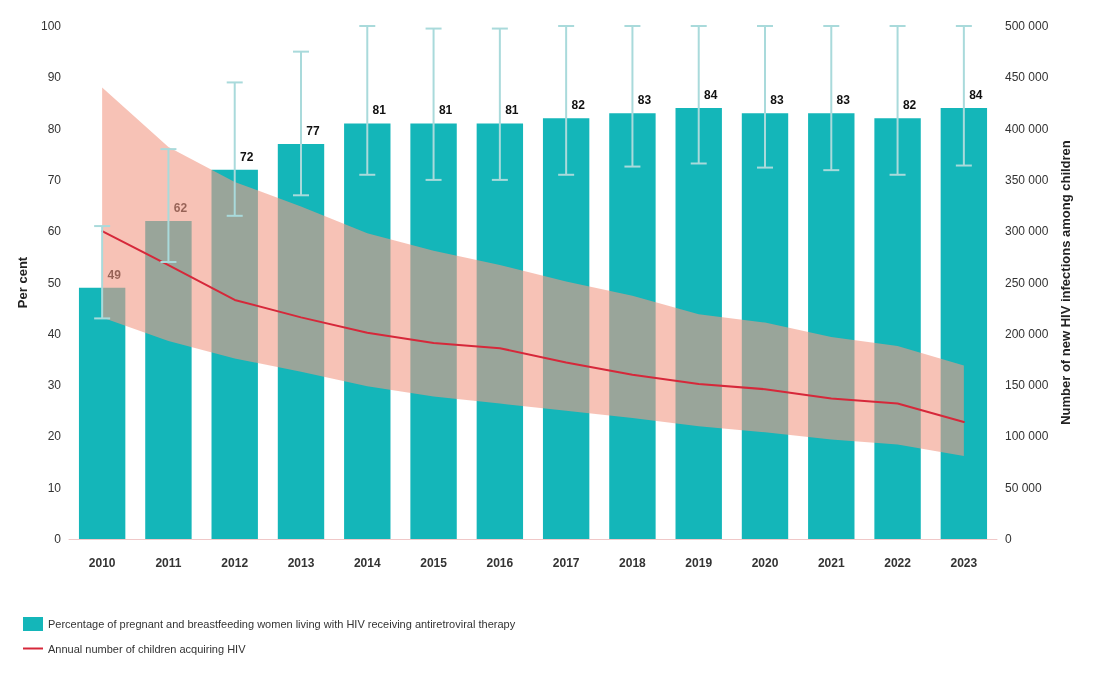 The width and height of the screenshot is (1115, 677). Describe the element at coordinates (964, 563) in the screenshot. I see `x-tick-label: 2023` at that location.